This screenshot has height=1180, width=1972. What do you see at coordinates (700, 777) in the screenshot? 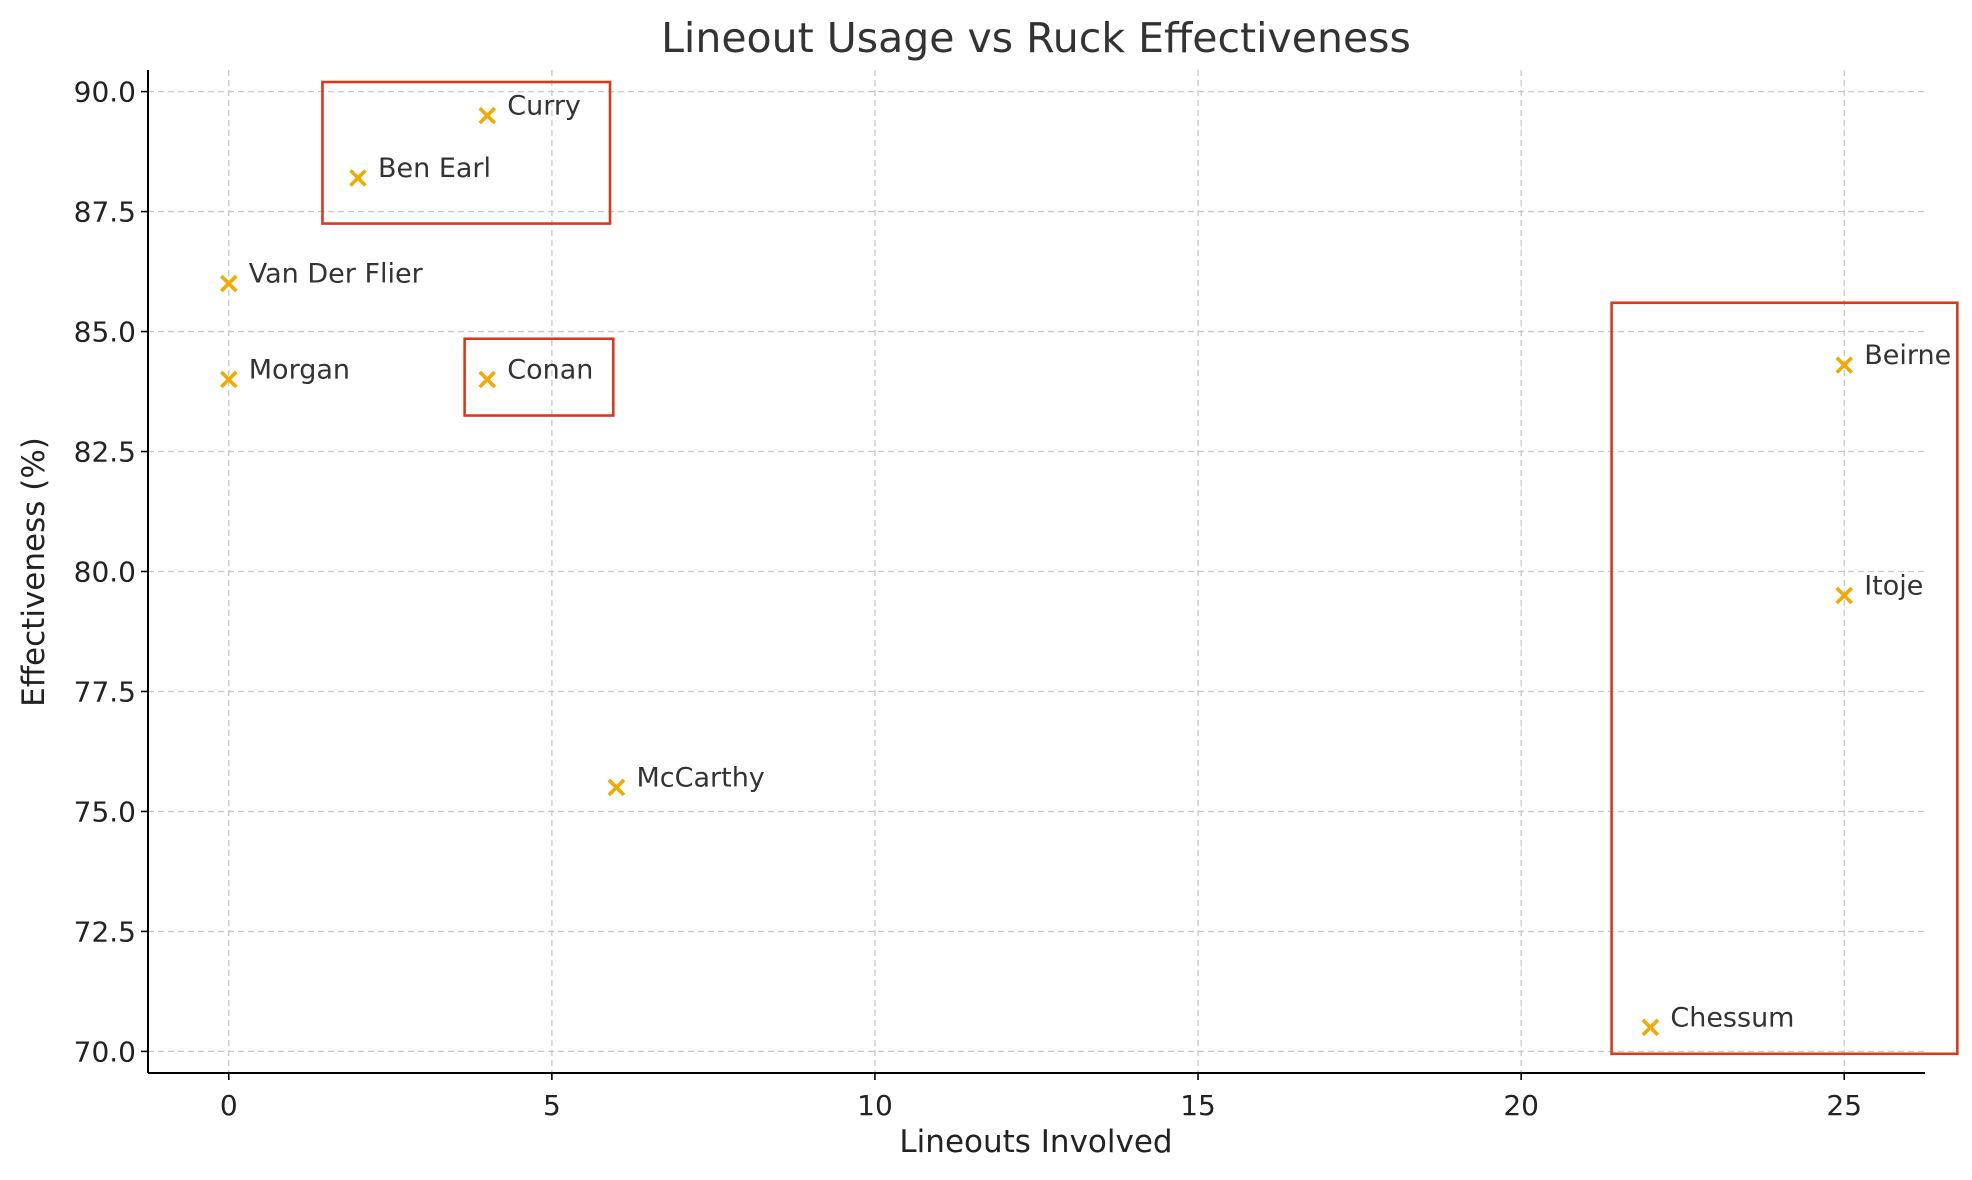
I see `point-label: McCarthy` at bounding box center [700, 777].